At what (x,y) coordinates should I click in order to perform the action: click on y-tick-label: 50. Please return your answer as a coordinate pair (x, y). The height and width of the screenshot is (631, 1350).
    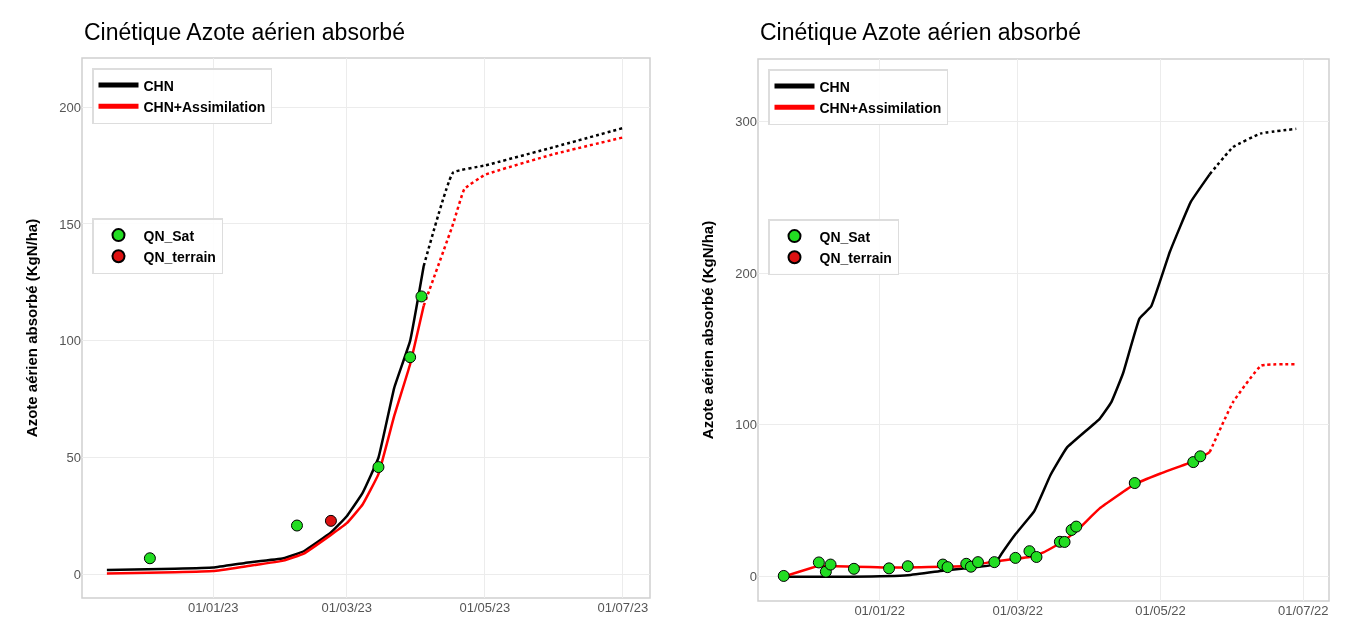
    Looking at the image, I should click on (73, 458).